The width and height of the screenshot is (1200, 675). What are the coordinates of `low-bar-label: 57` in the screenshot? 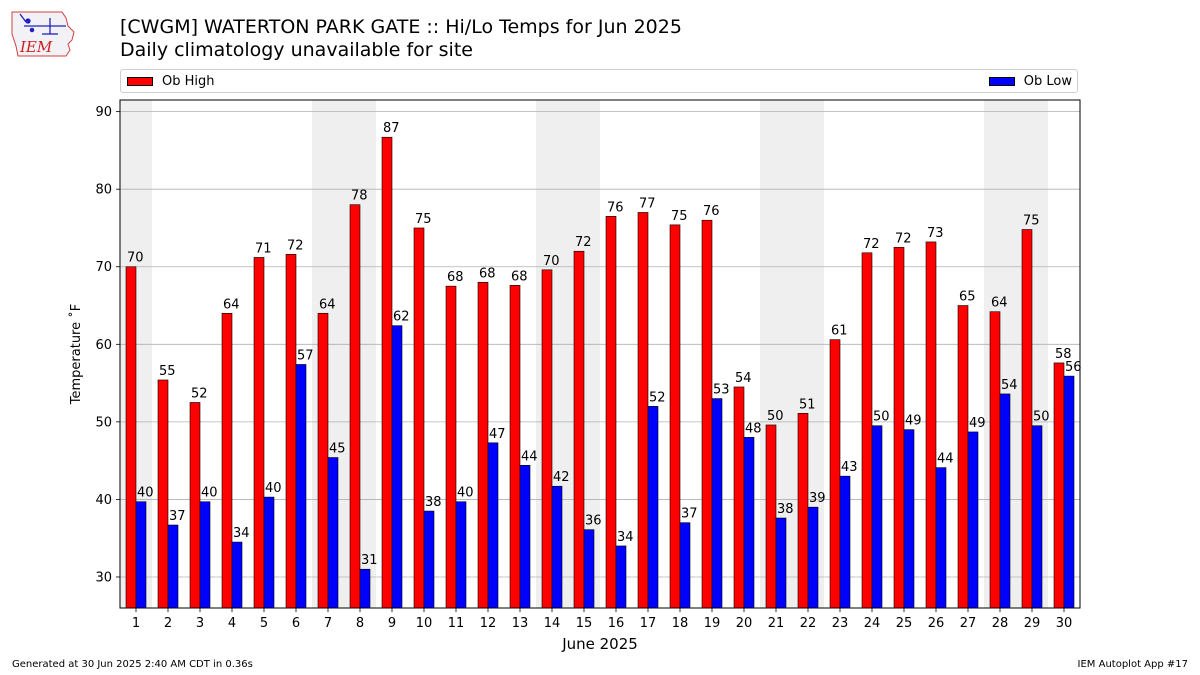 It's located at (305, 355).